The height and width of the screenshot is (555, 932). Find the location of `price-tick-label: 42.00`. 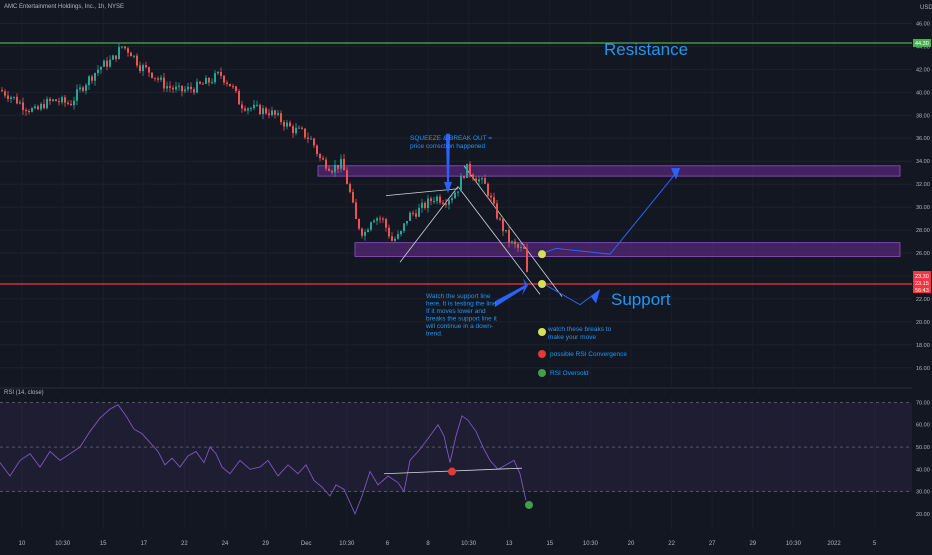

price-tick-label: 42.00 is located at coordinates (923, 70).